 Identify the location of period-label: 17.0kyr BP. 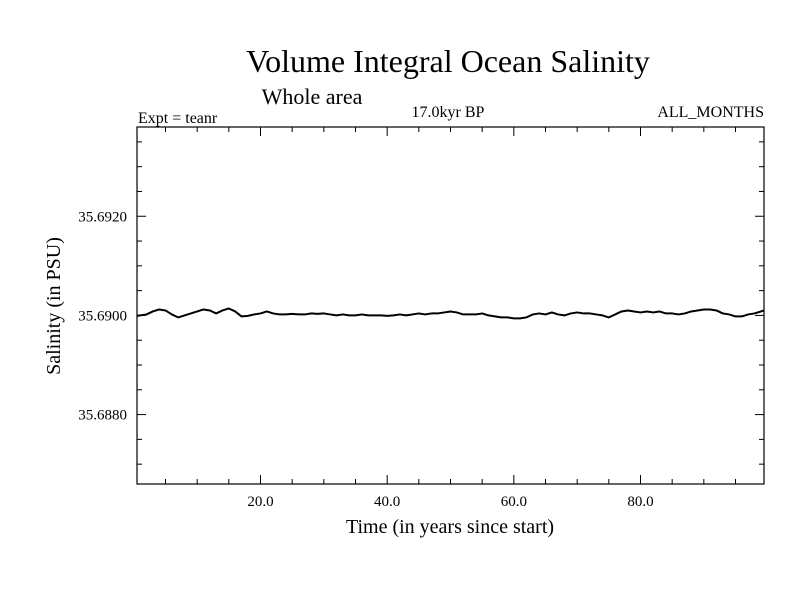
(448, 112).